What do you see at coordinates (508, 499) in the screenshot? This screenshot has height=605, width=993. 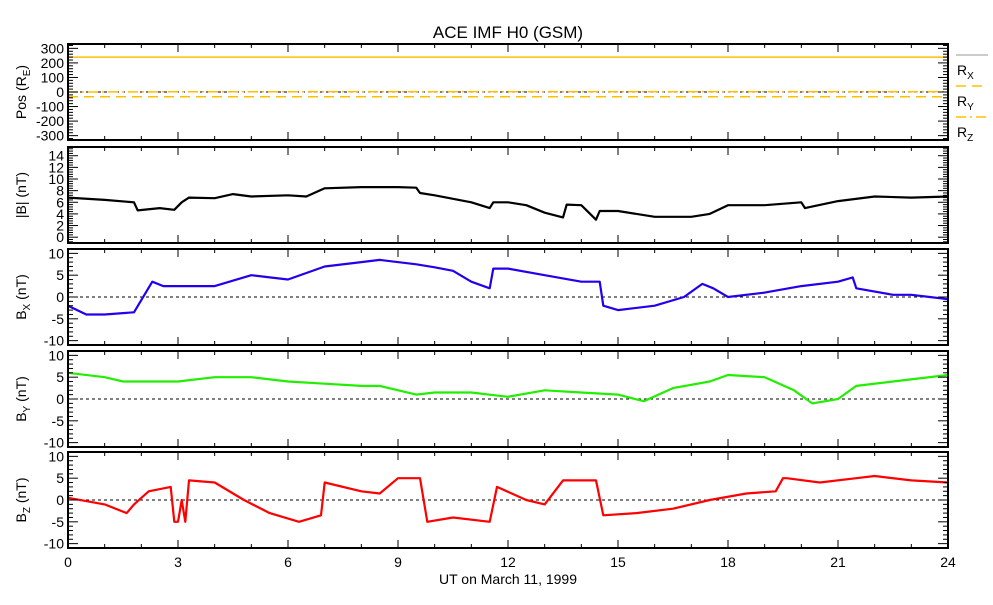 I see `series-bz` at bounding box center [508, 499].